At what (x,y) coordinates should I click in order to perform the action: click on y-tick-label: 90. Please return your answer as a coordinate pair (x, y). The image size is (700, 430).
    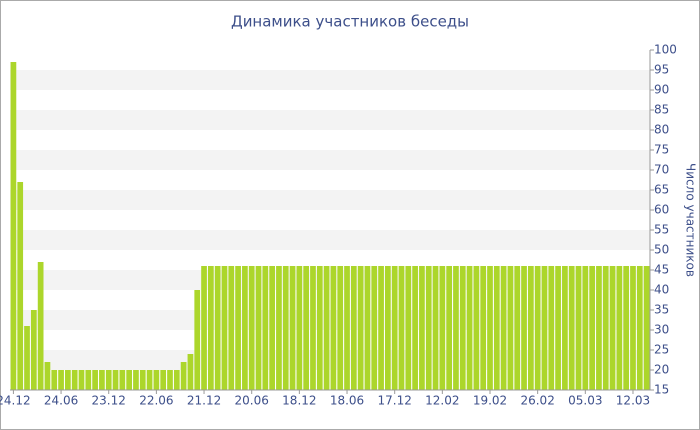
    Looking at the image, I should click on (661, 90).